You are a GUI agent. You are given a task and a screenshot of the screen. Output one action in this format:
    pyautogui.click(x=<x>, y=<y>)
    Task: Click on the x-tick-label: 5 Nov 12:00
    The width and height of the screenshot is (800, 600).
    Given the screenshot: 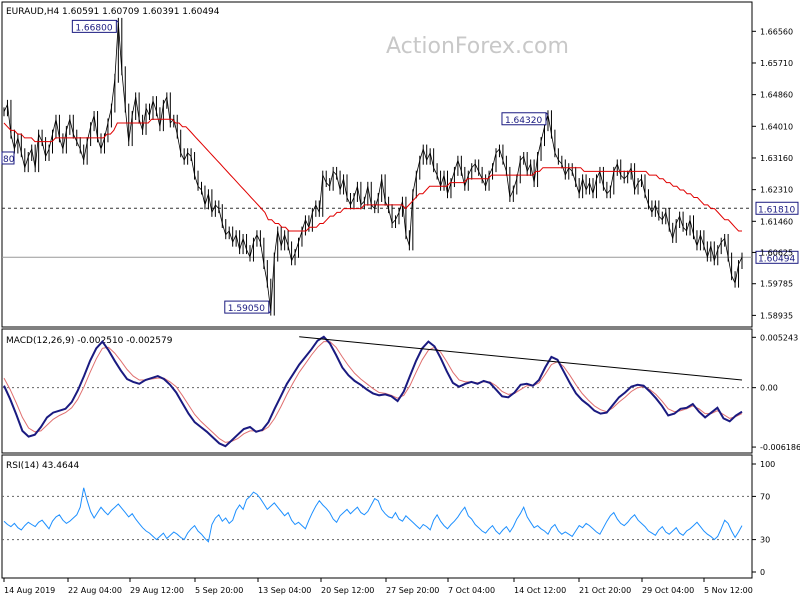 What is the action you would take?
    pyautogui.click(x=728, y=590)
    